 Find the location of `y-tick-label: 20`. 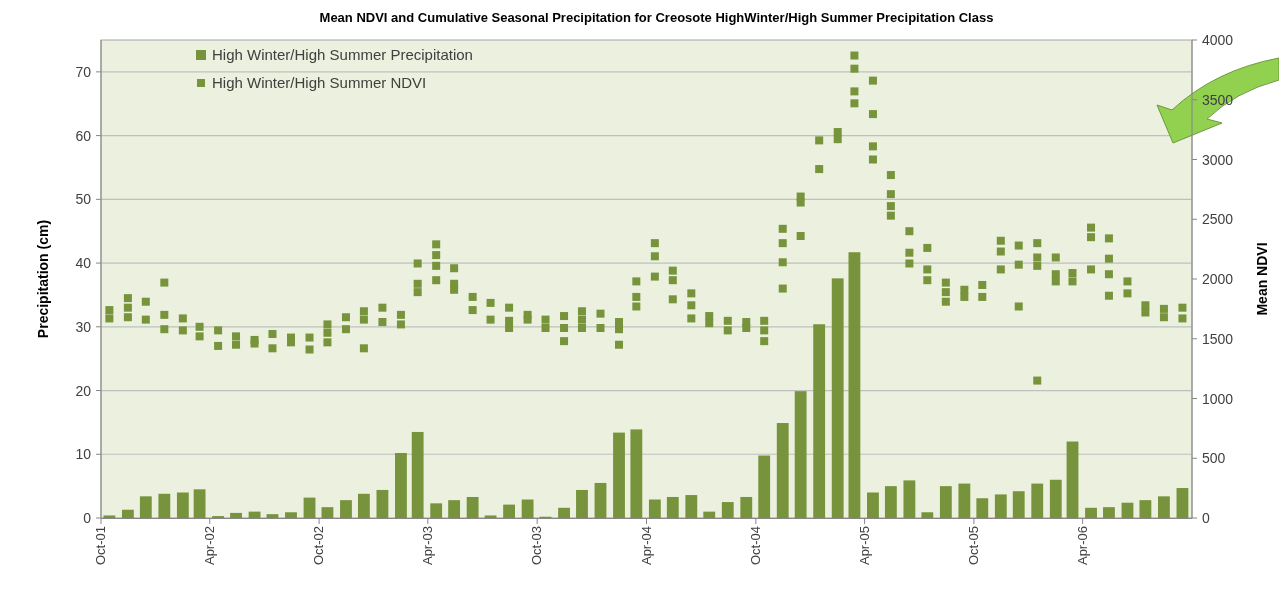

y-tick-label: 20 is located at coordinates (83, 390).